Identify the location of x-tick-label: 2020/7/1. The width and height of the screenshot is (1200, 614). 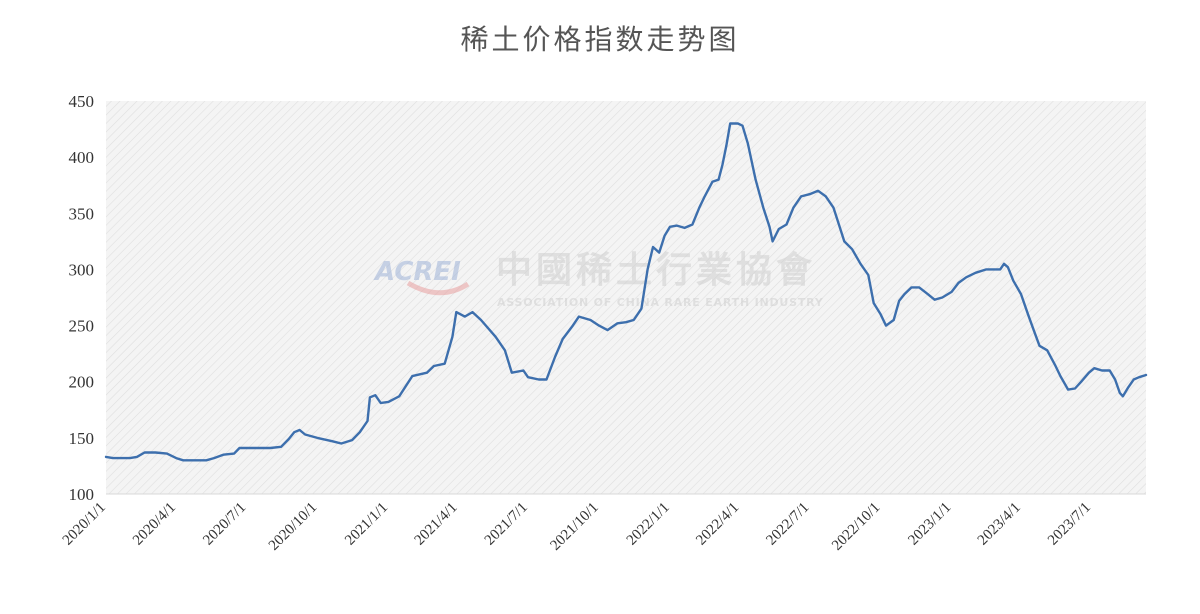
(224, 524).